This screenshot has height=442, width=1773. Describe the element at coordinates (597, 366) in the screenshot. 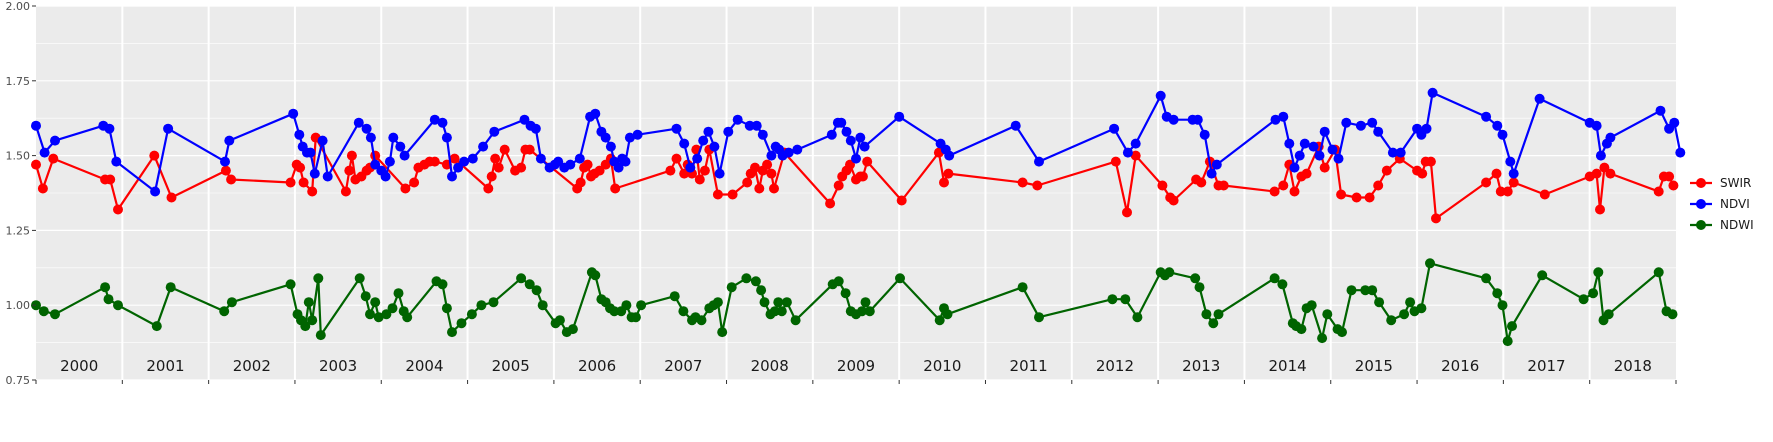

I see `year-label: 2006` at that location.